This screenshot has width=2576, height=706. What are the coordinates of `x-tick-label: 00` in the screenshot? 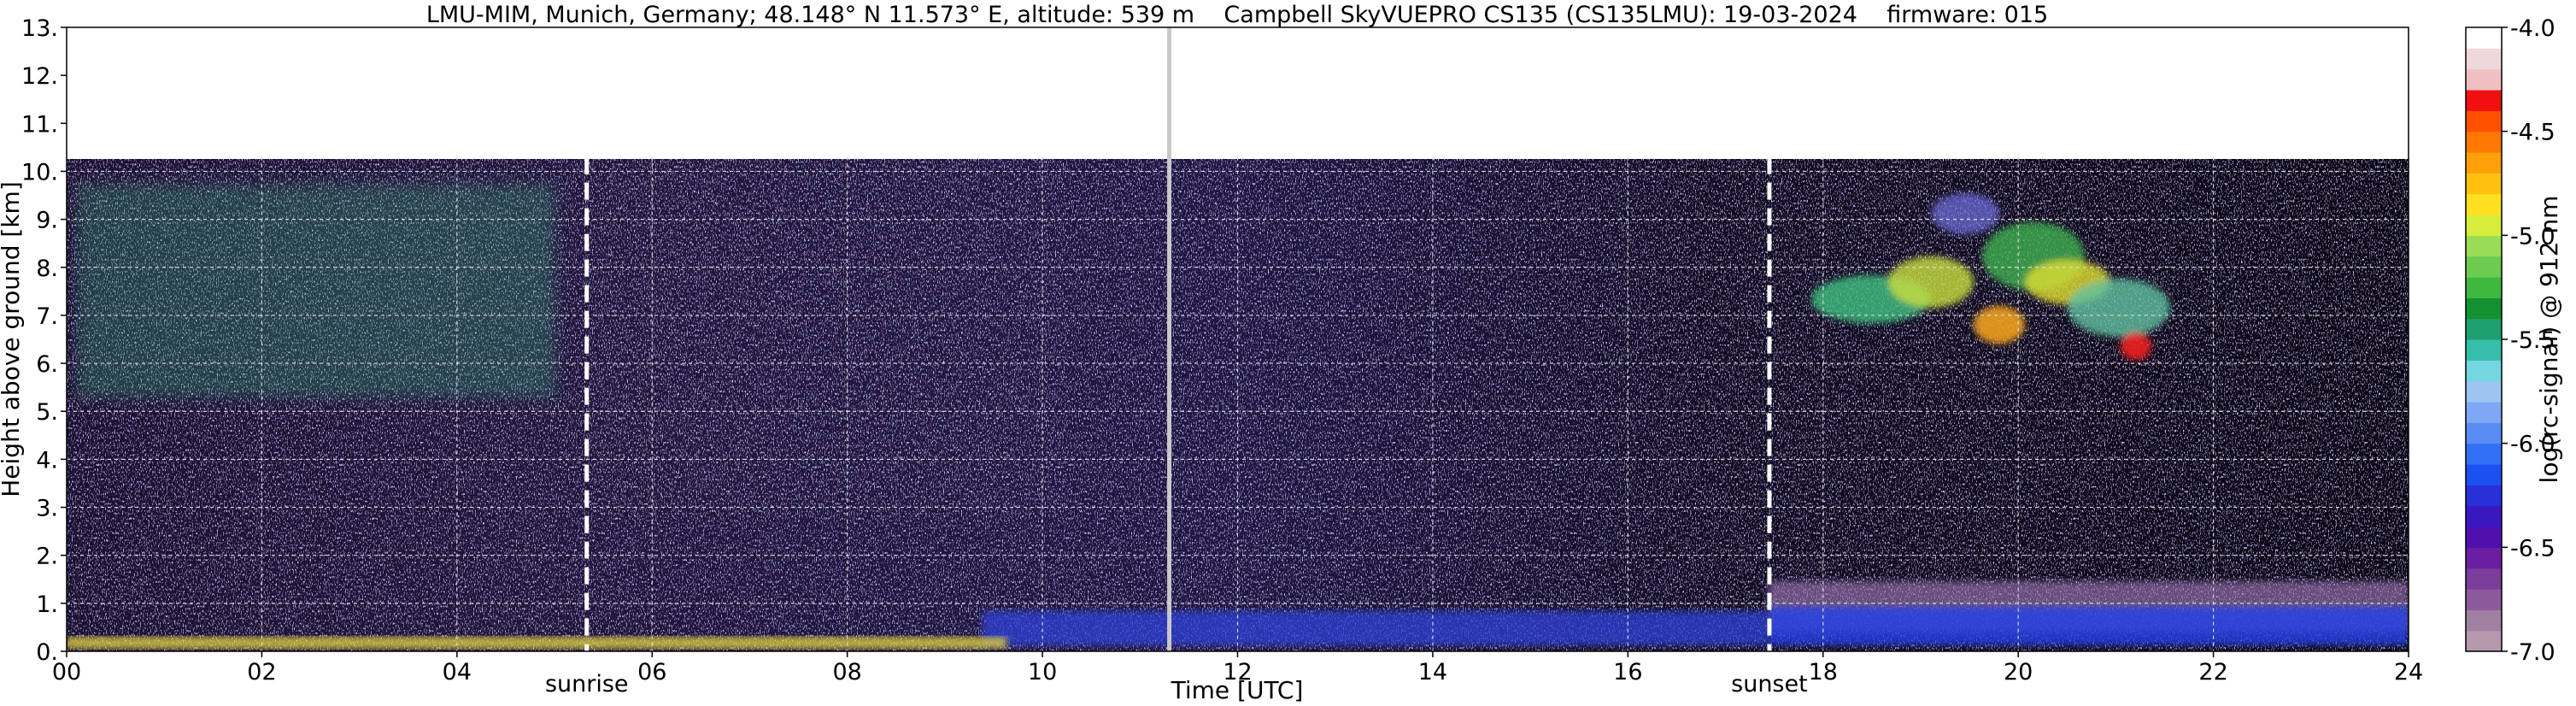 It's located at (66, 672).